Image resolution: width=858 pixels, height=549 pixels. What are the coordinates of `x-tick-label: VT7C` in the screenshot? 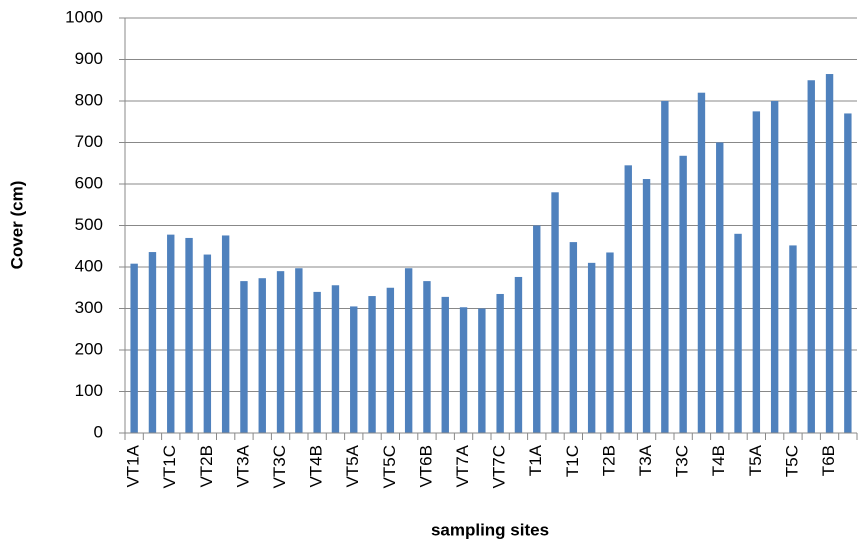 It's located at (499, 466).